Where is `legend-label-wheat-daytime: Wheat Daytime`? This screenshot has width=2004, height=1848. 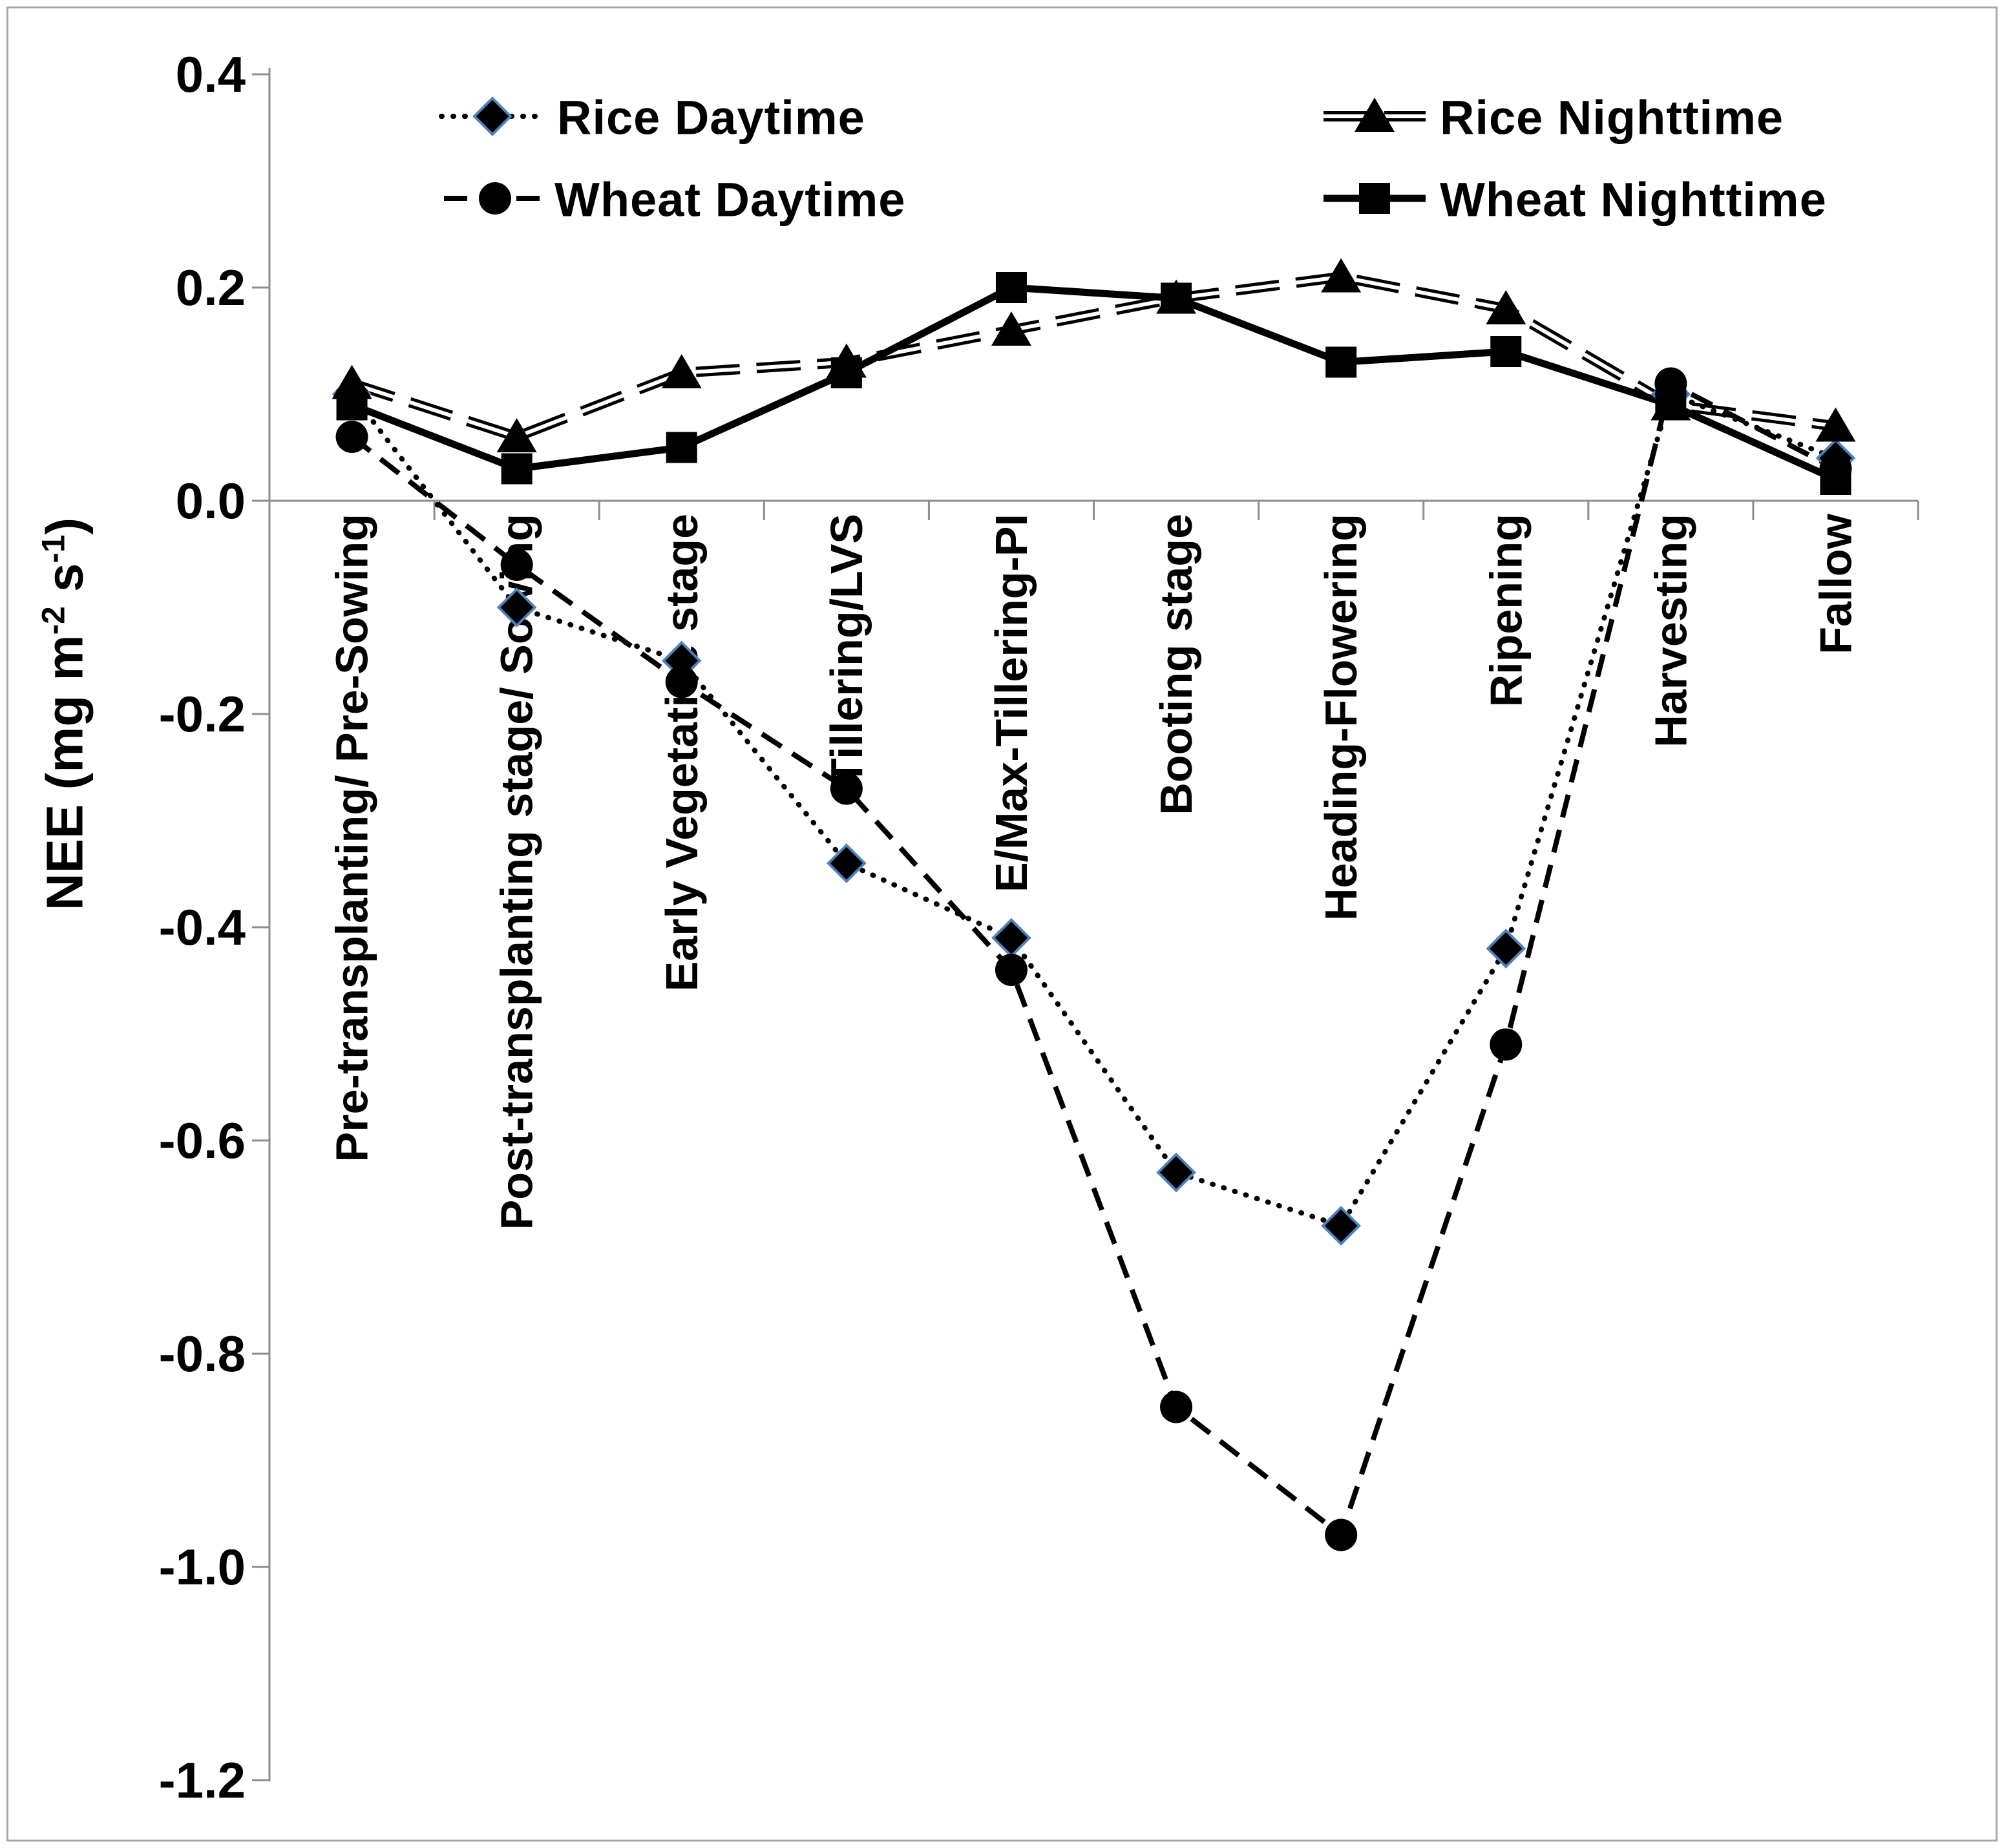
legend-label-wheat-daytime: Wheat Daytime is located at coordinates (730, 200).